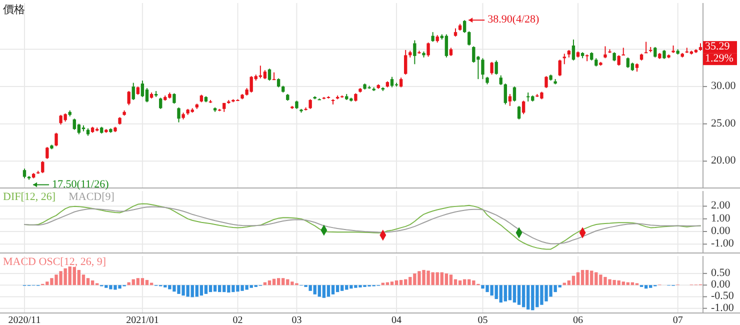 Image resolution: width=740 pixels, height=325 pixels. I want to click on y-tick-label: 0.50, so click(721, 272).